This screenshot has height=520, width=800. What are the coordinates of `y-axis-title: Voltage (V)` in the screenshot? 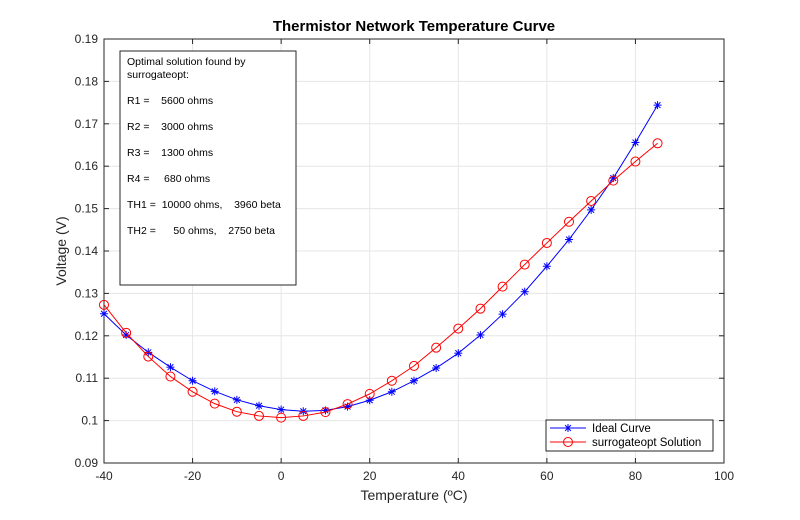 It's located at (61, 250).